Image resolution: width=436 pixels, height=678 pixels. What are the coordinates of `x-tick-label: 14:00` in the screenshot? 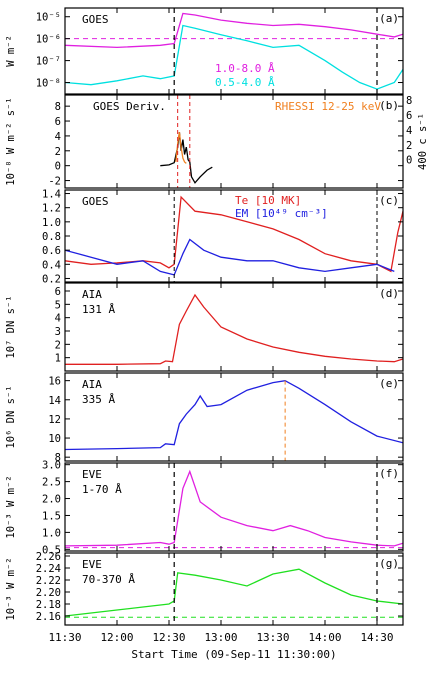 It's located at (324, 637).